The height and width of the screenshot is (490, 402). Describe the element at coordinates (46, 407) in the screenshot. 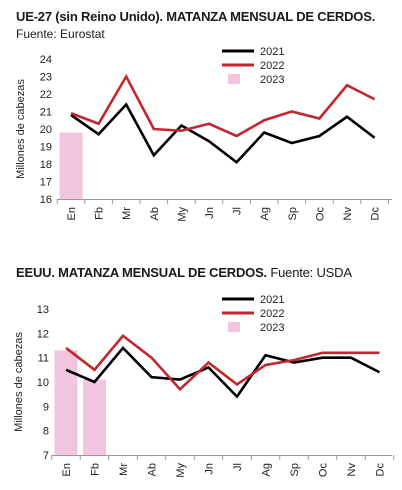

I see `chart2-y-tick-label: 9` at that location.